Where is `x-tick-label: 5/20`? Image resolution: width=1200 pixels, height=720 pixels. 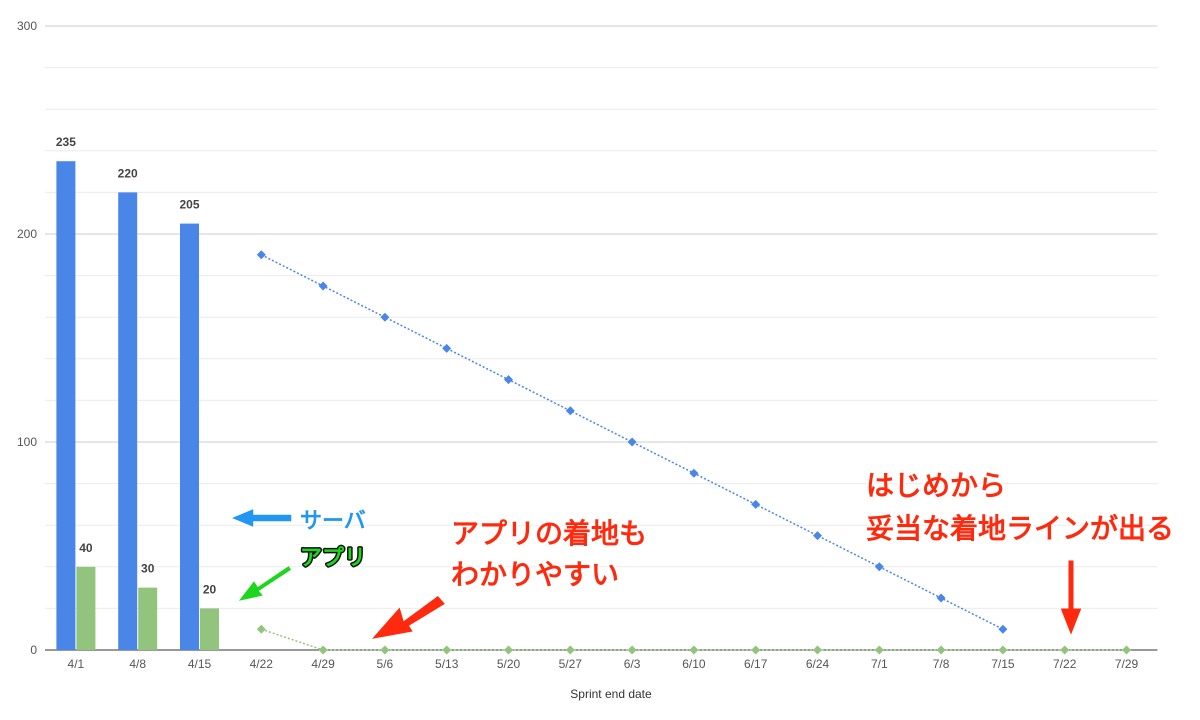
x-tick-label: 5/20 is located at coordinates (509, 664).